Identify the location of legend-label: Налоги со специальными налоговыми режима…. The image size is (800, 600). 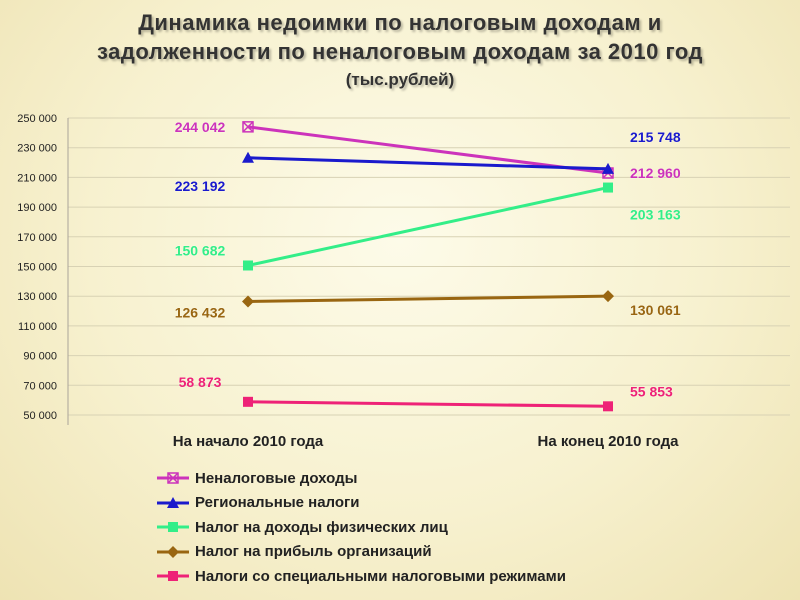
(380, 576).